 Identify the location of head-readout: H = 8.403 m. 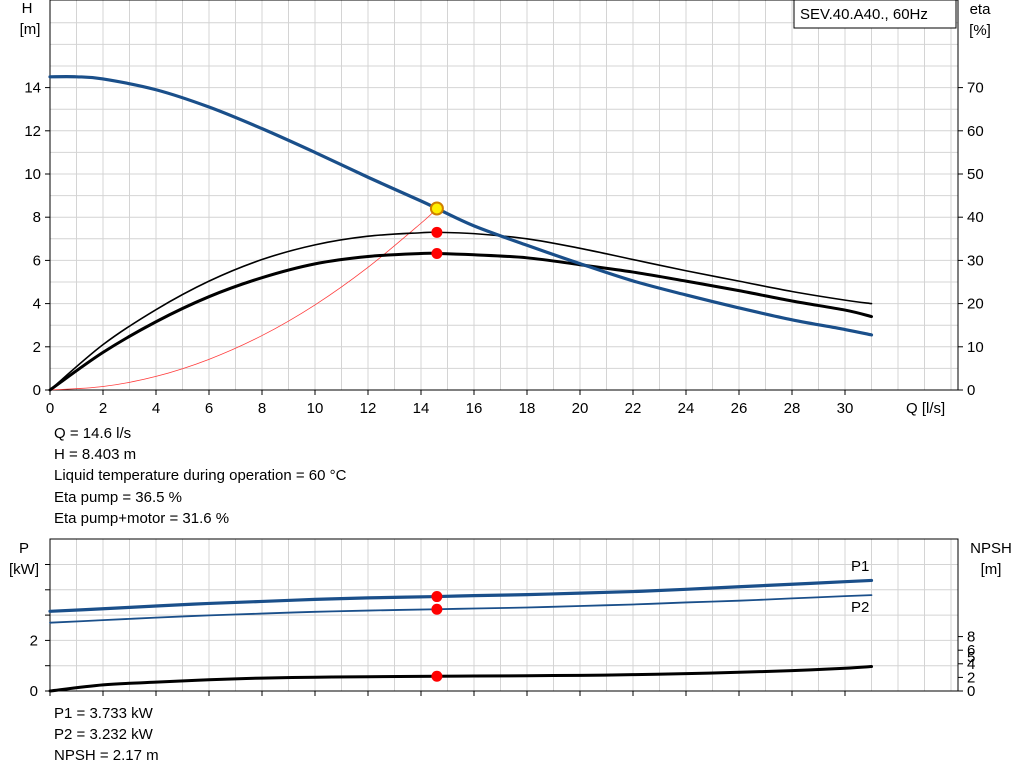
(95, 454).